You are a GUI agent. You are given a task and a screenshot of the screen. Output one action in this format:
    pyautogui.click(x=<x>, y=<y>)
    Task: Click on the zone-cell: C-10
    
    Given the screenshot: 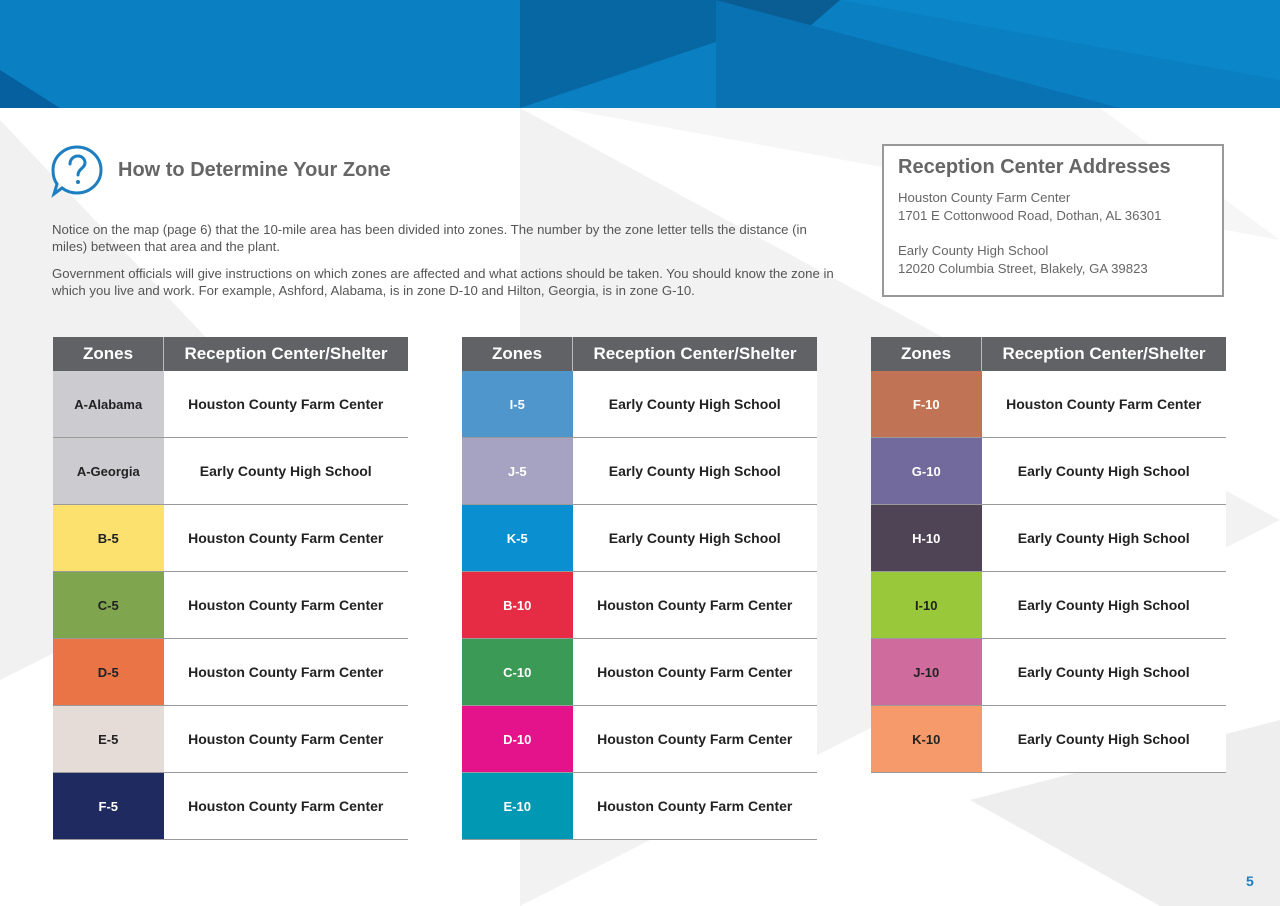 What is the action you would take?
    pyautogui.click(x=517, y=672)
    